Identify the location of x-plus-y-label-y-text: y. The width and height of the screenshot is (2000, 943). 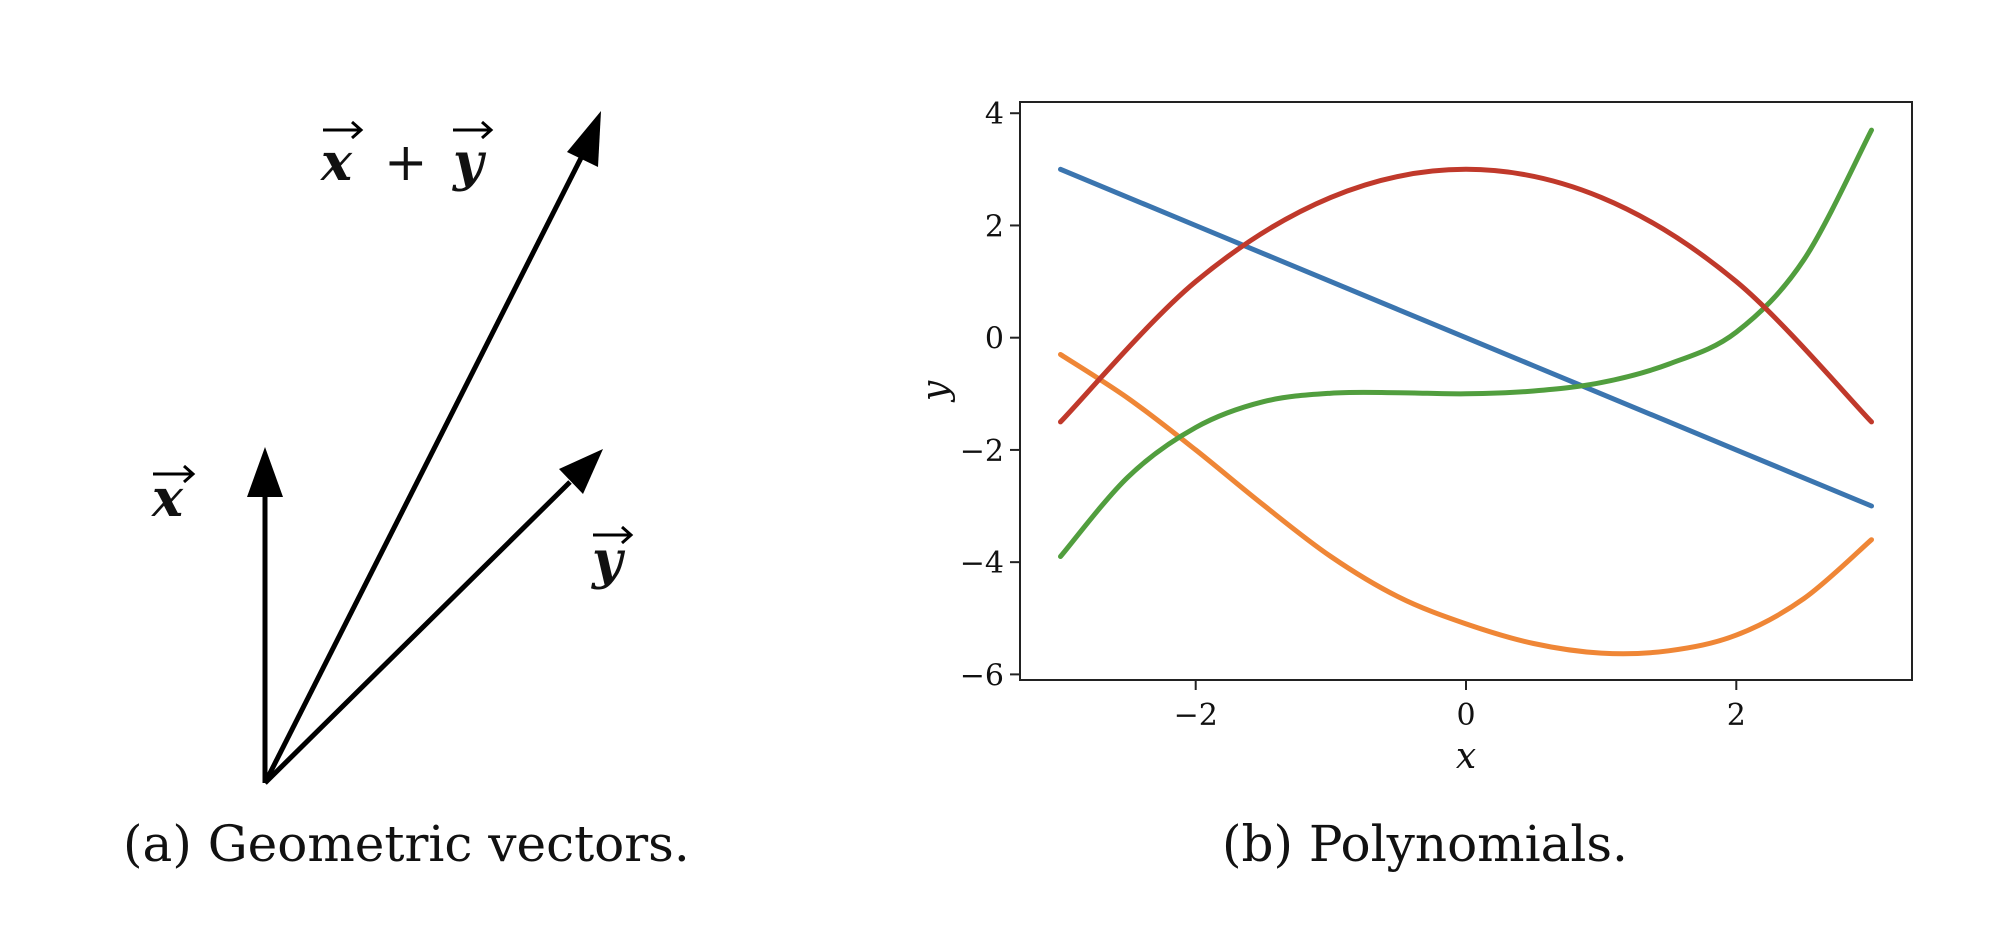
(469, 162).